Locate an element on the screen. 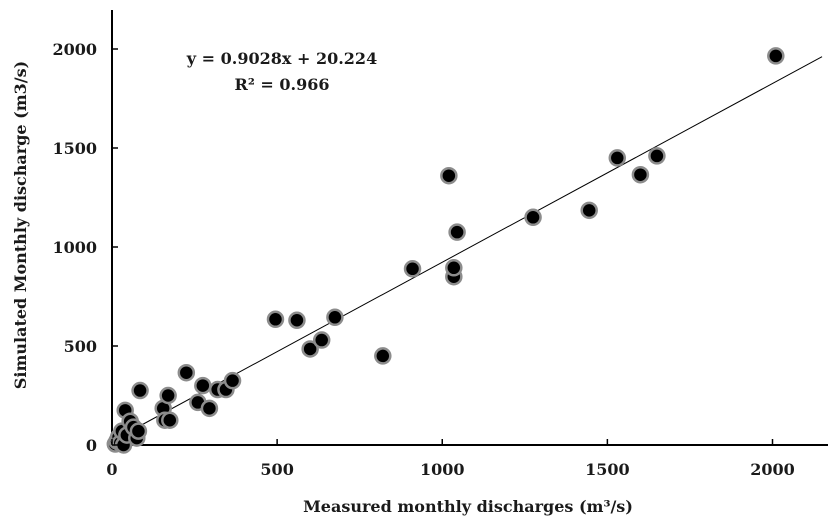 The width and height of the screenshot is (828, 522). trendline-equation: y = 0.9028x + 20.224 is located at coordinates (281, 58).